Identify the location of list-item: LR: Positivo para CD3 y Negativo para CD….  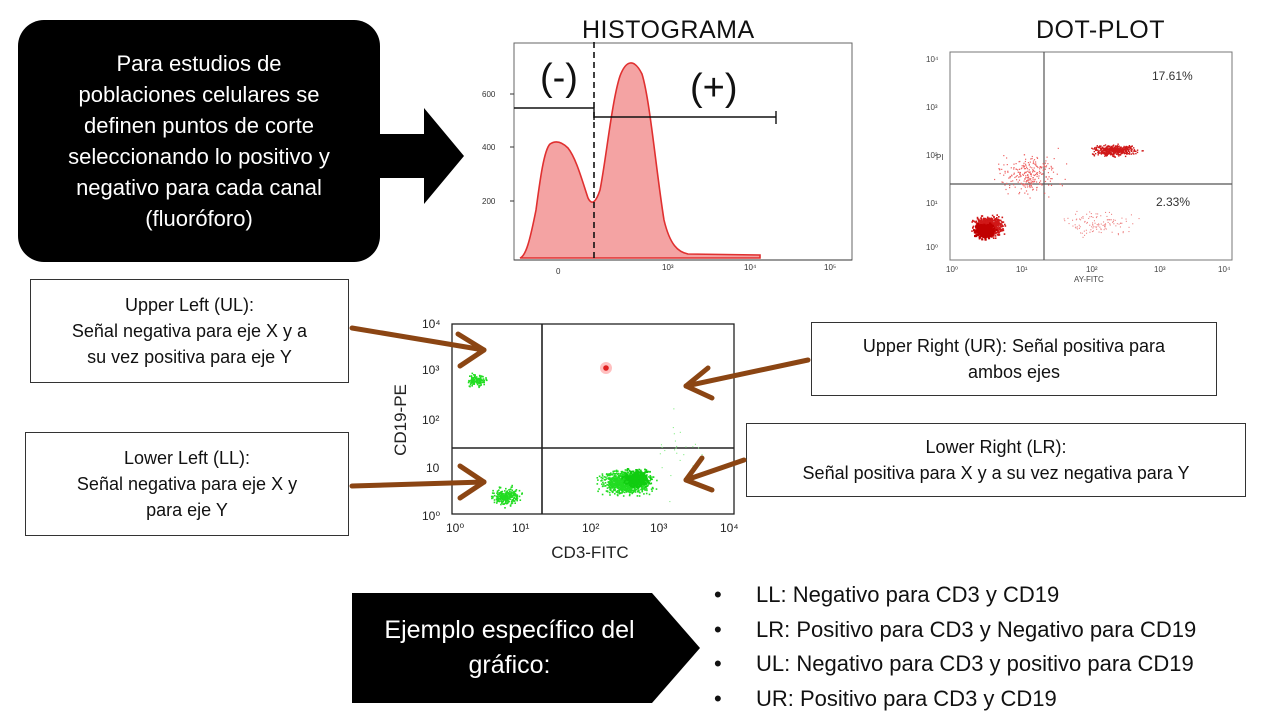
(954, 630).